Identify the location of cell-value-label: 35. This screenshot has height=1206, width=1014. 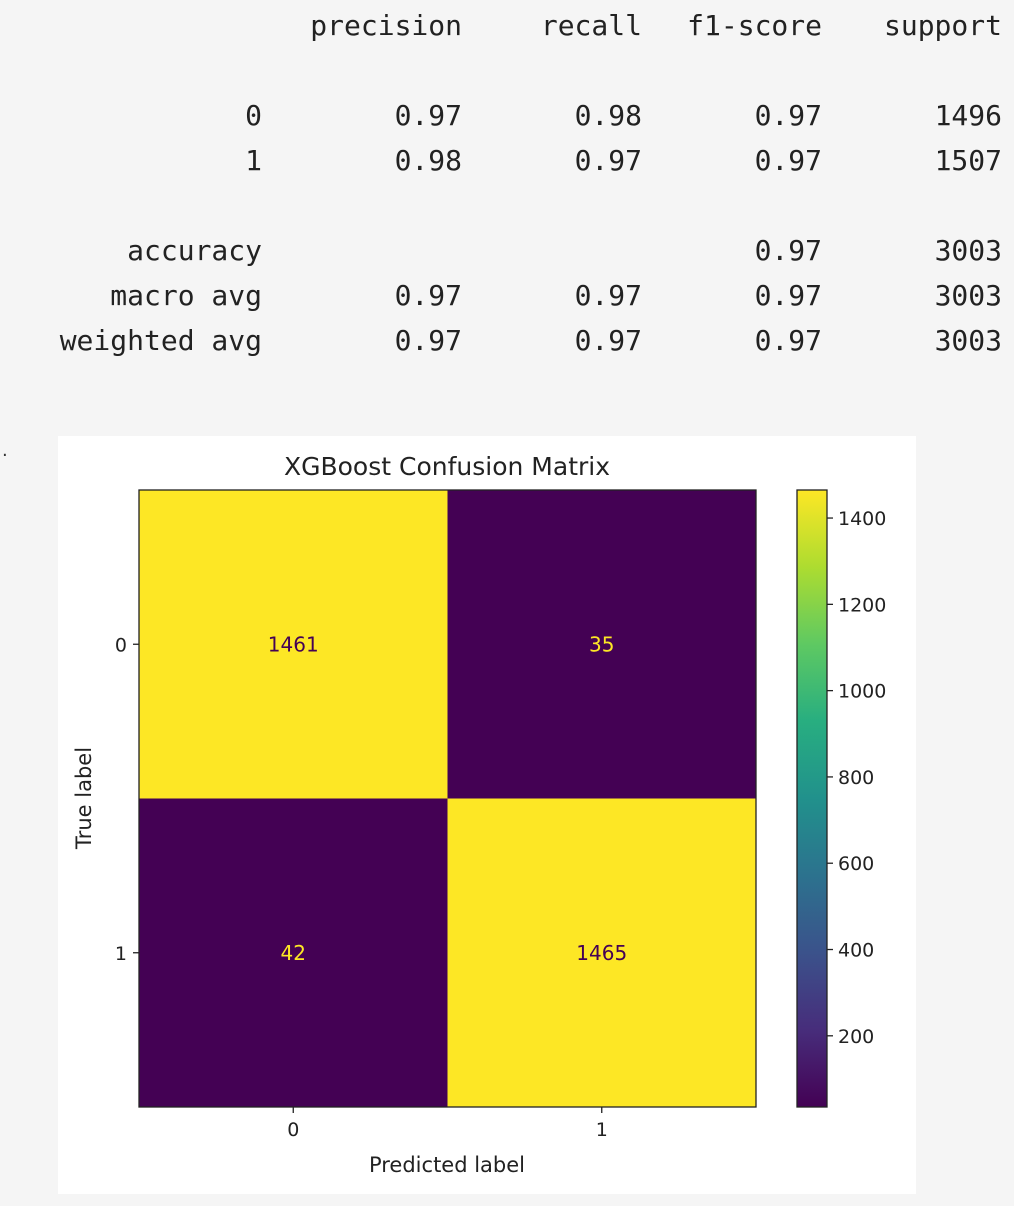
(601, 644).